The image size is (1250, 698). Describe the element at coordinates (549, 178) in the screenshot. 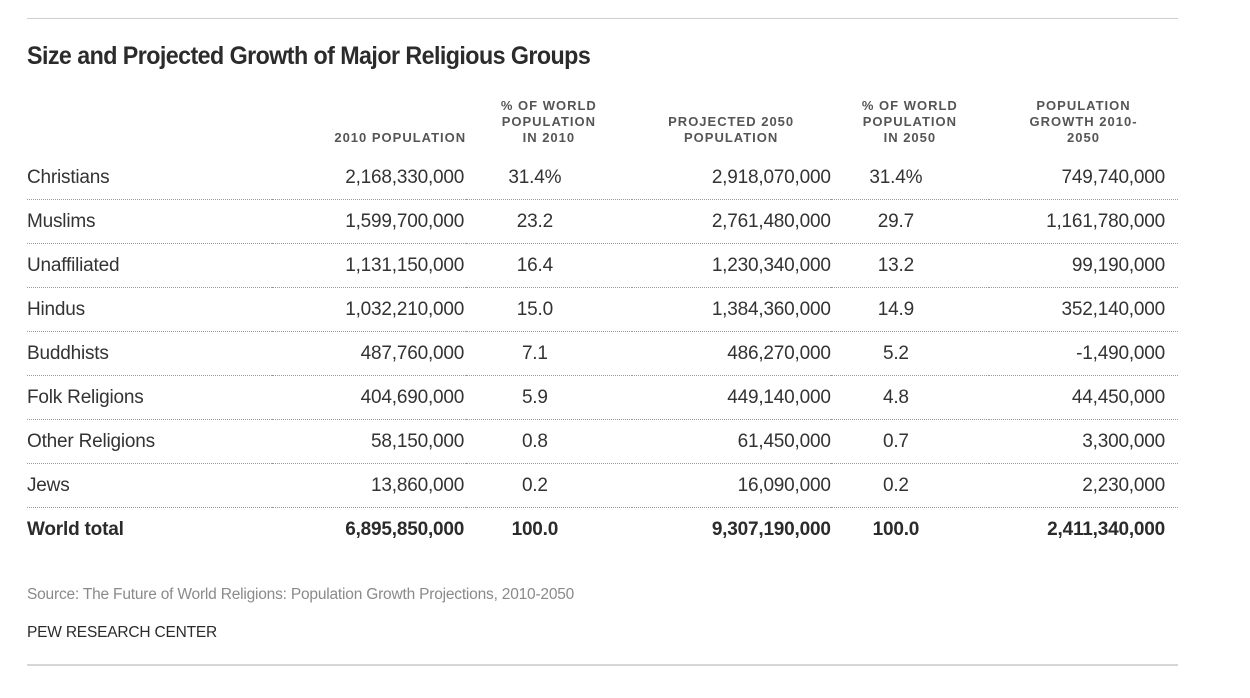

I see `pct-2010-cell: 31.4%` at that location.